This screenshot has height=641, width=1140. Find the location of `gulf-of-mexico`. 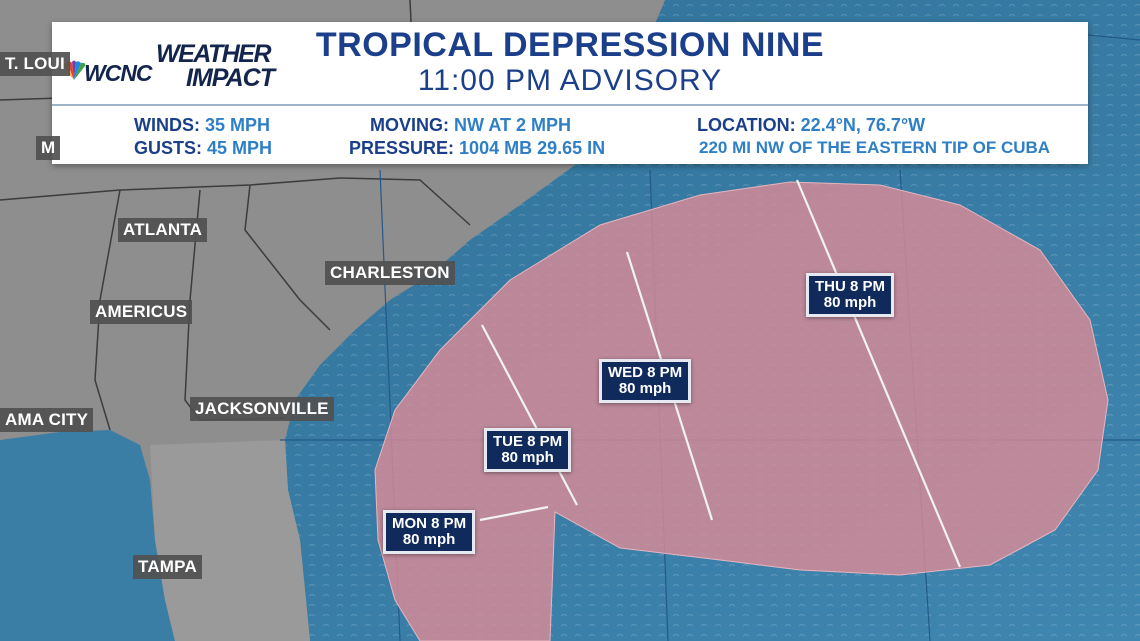

gulf-of-mexico is located at coordinates (87, 535).